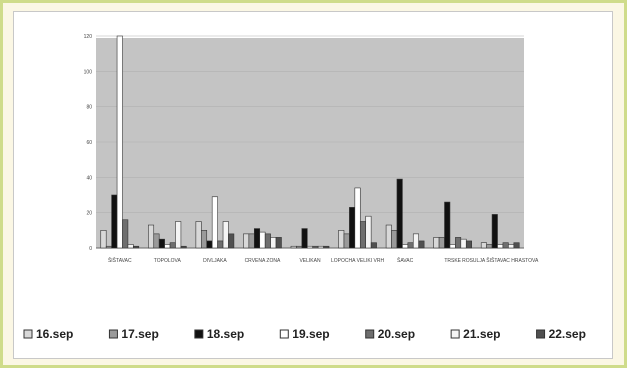  What do you see at coordinates (90, 249) in the screenshot?
I see `y-tick-label: 0` at bounding box center [90, 249].